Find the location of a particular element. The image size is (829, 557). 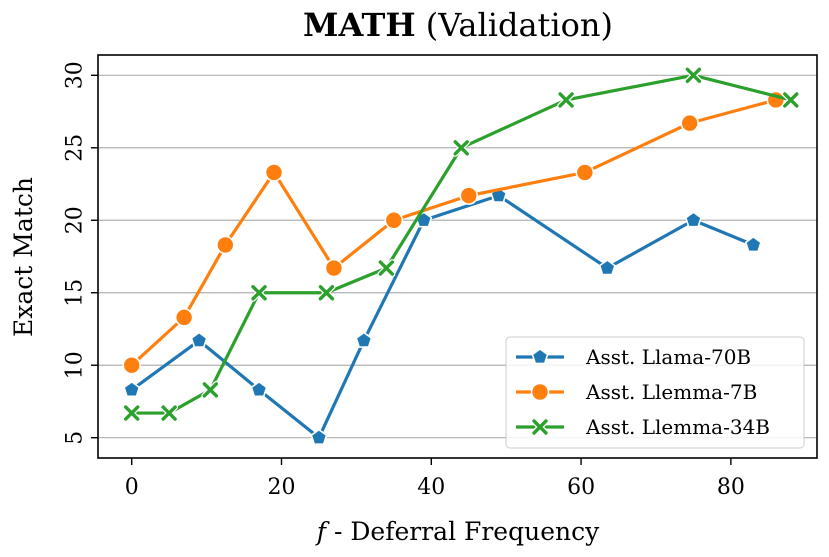

legend-label: Asst. Llama-70B is located at coordinates (668, 357).